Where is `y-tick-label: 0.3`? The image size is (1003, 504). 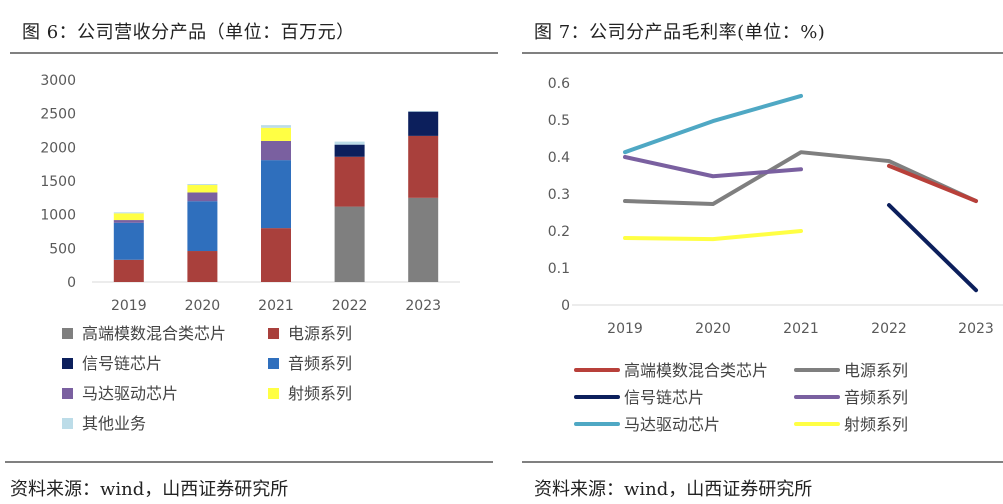
y-tick-label: 0.3 is located at coordinates (559, 195).